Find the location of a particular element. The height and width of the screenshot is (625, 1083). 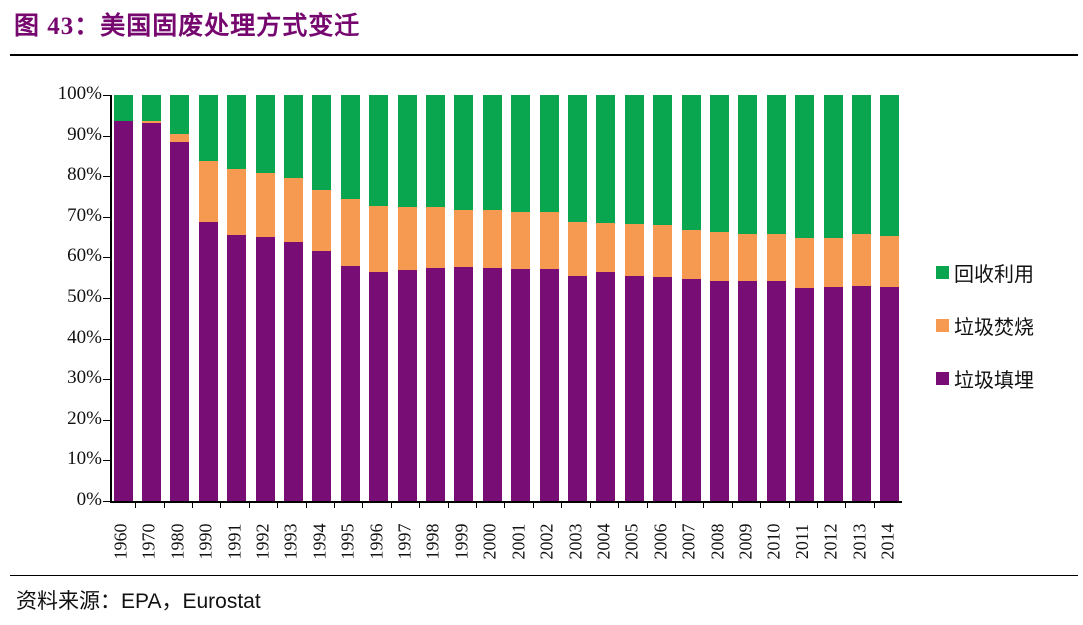

title-divider is located at coordinates (544, 55).